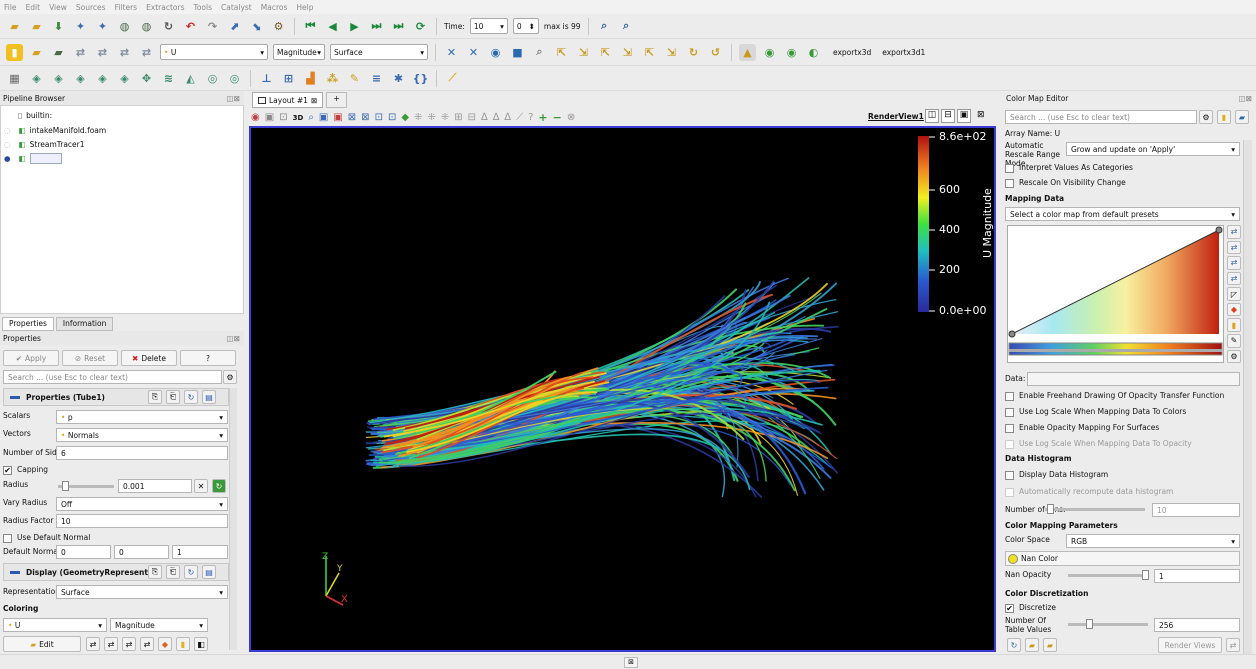 The width and height of the screenshot is (1256, 669). I want to click on ruler-tool-icon: ⟋, so click(520, 117).